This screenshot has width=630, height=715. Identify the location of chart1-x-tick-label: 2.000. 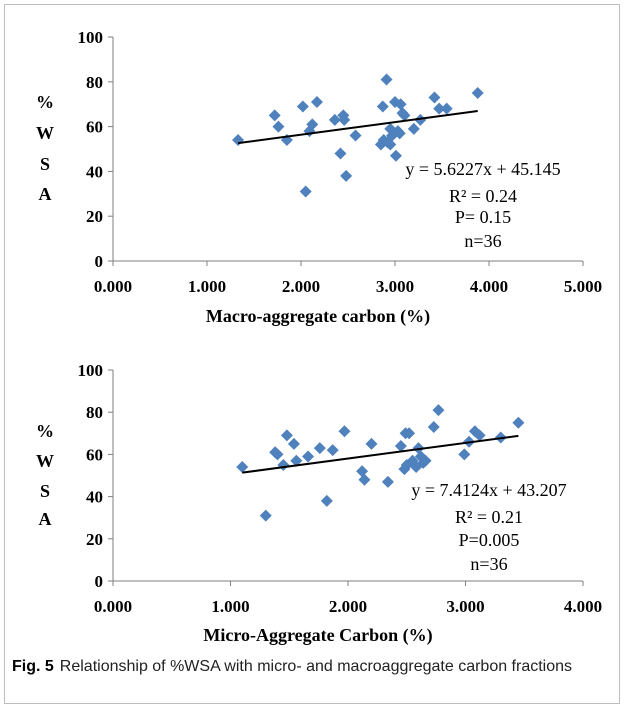
(301, 286).